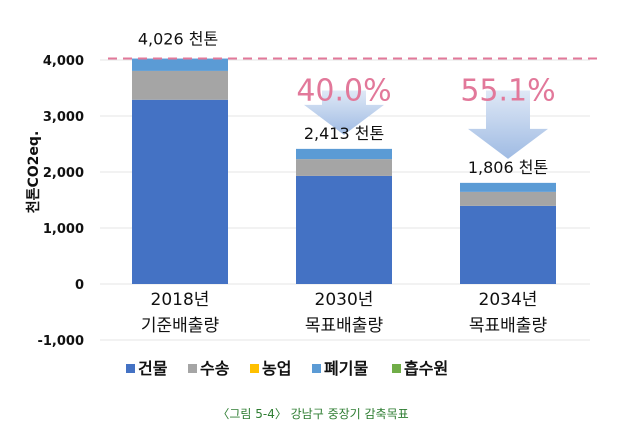 This screenshot has width=627, height=442. I want to click on category-label-type: 기준배출량, so click(180, 326).